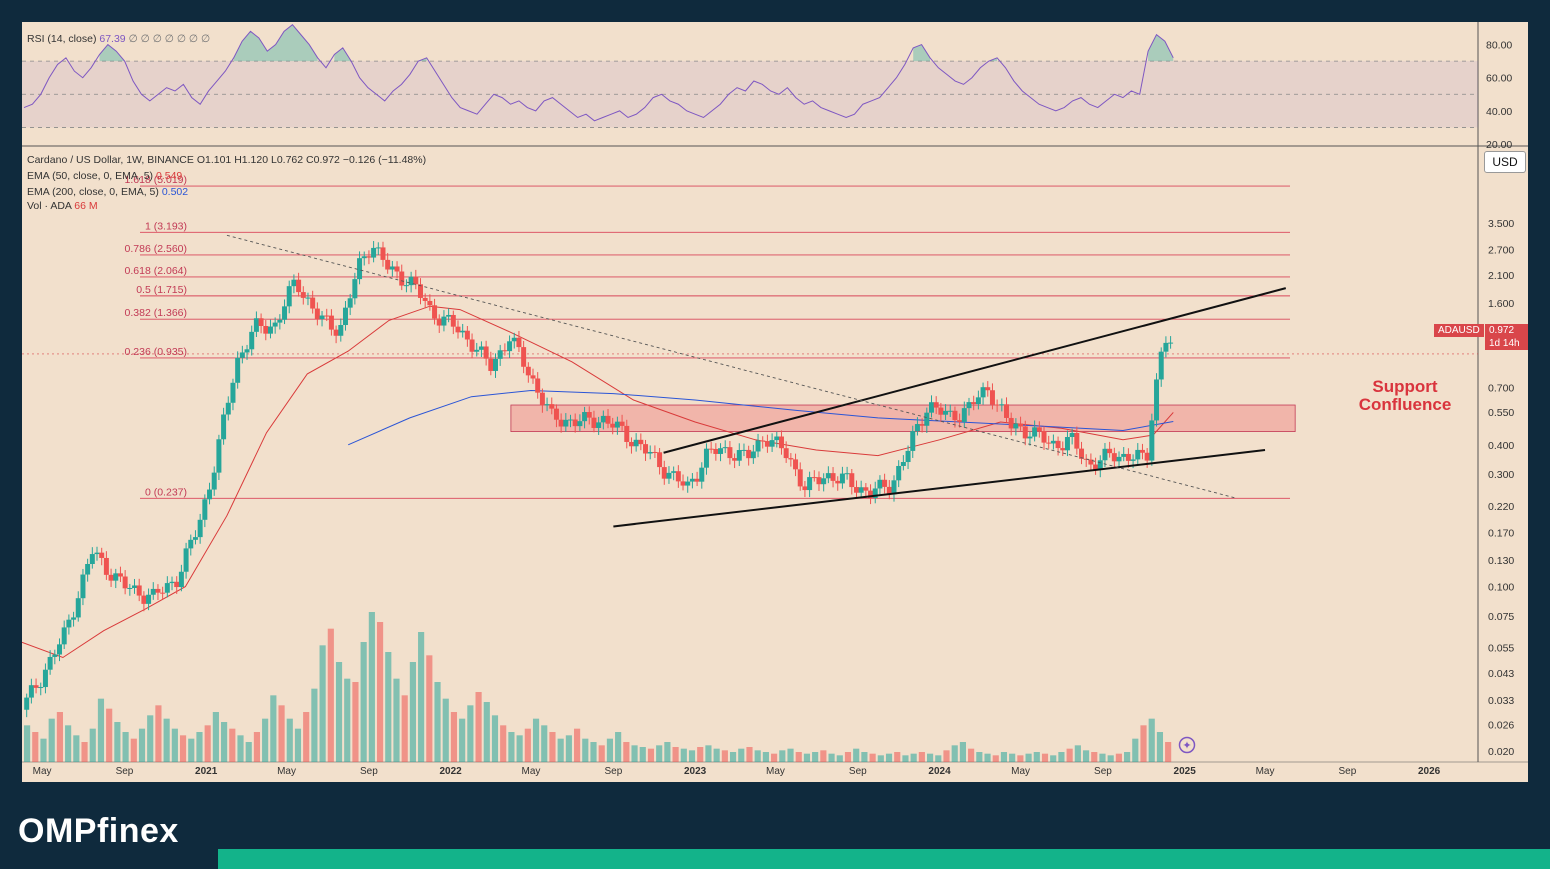 The width and height of the screenshot is (1550, 869). Describe the element at coordinates (62, 39) in the screenshot. I see `rsi-title: RSI (14, close)` at that location.